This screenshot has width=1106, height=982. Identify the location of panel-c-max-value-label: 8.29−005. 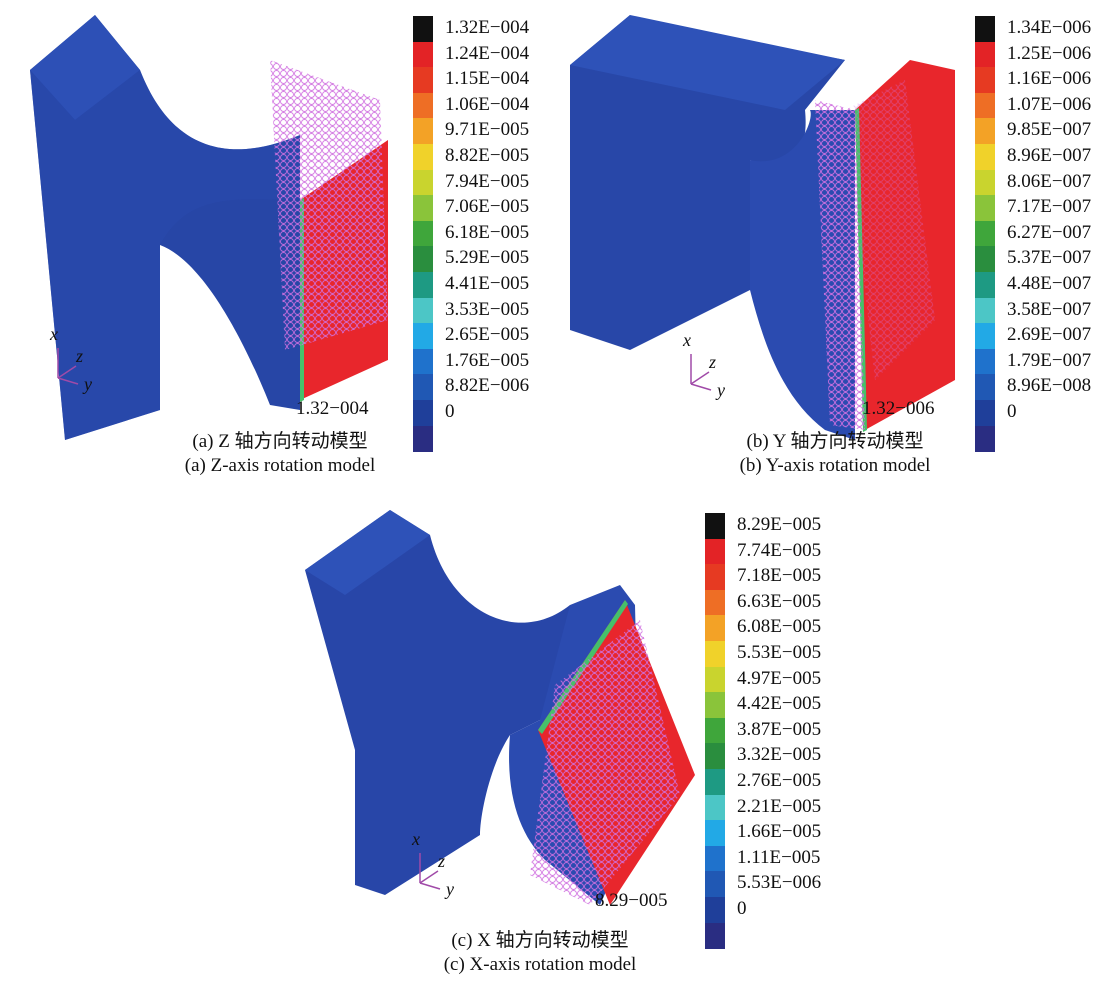
(631, 900).